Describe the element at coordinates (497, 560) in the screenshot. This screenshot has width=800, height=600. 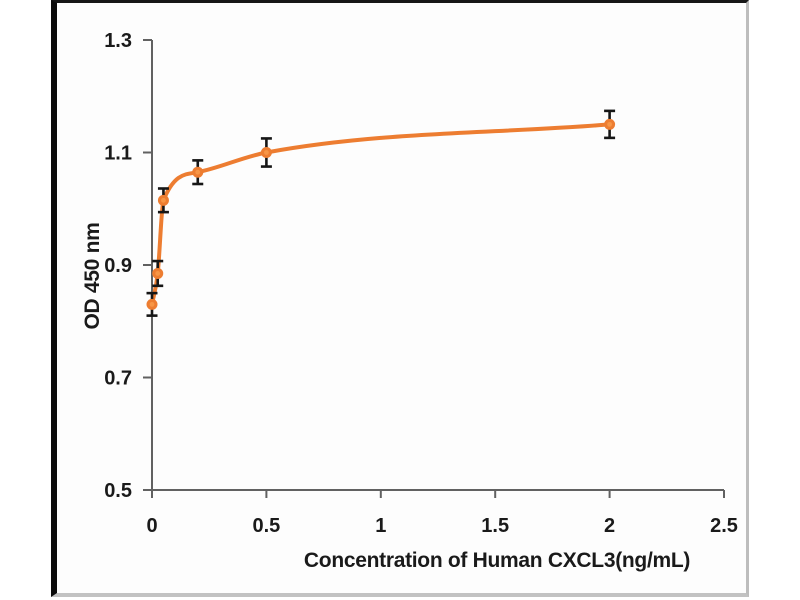
I see `x-axis-title: Concentration of Human CXCL3(ng/mL)` at that location.